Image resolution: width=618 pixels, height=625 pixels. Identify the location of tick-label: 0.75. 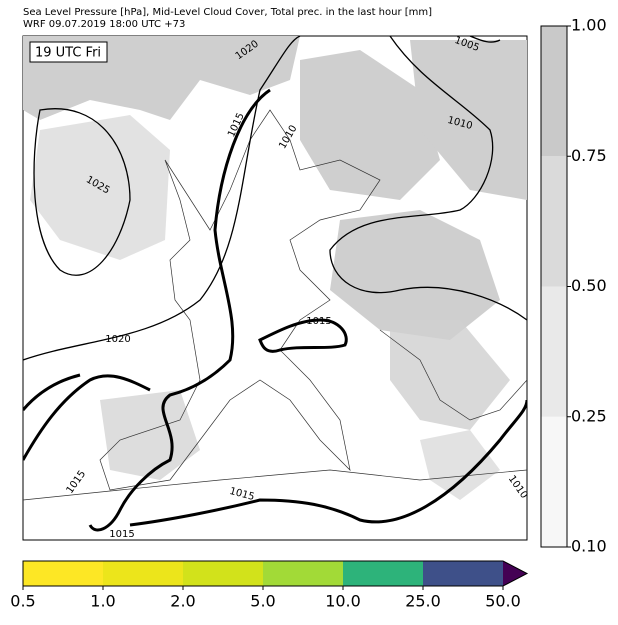
(589, 155).